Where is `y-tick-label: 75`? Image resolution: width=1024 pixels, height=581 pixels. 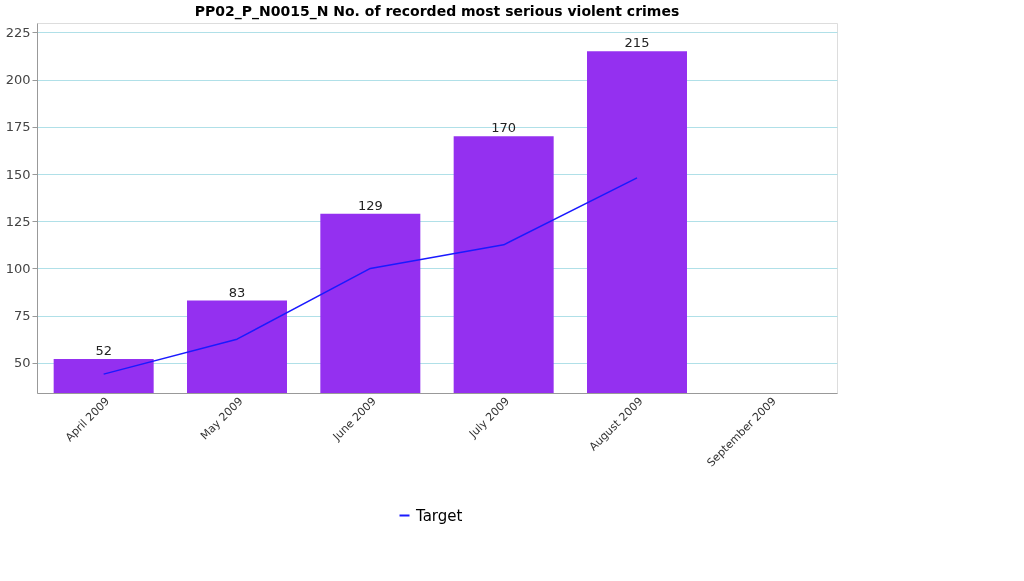
y-tick-label: 75 is located at coordinates (22, 316).